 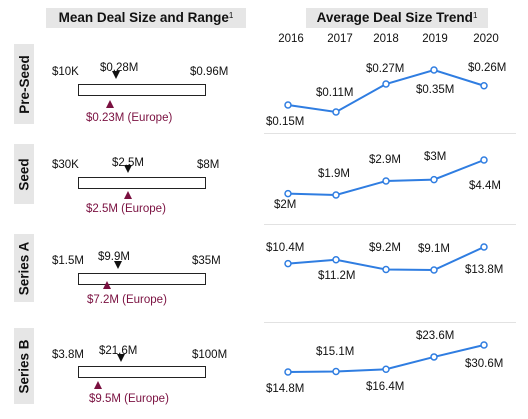 I want to click on range-max-label: $8M, so click(x=208, y=165).